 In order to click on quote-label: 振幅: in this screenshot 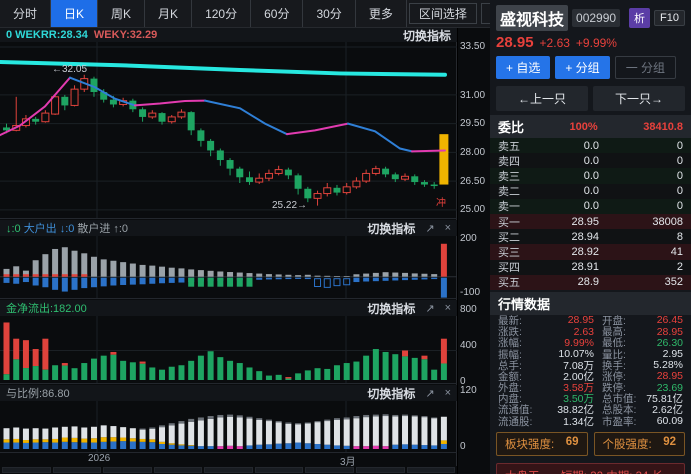, I will do `click(510, 354)`.